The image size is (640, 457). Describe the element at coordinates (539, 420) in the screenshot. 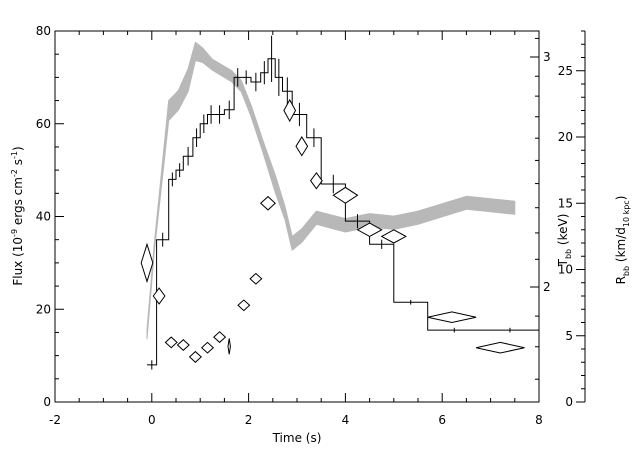

I see `x-tick-label: 8` at that location.